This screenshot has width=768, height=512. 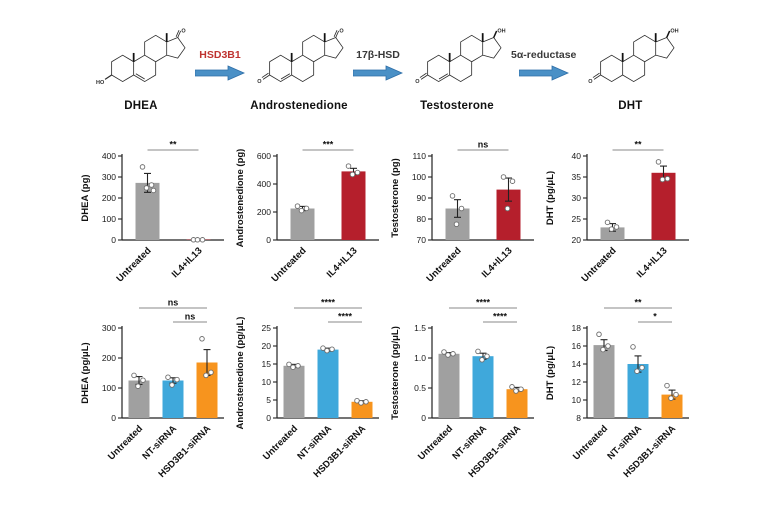 I want to click on svg-text: 5, so click(x=268, y=400).